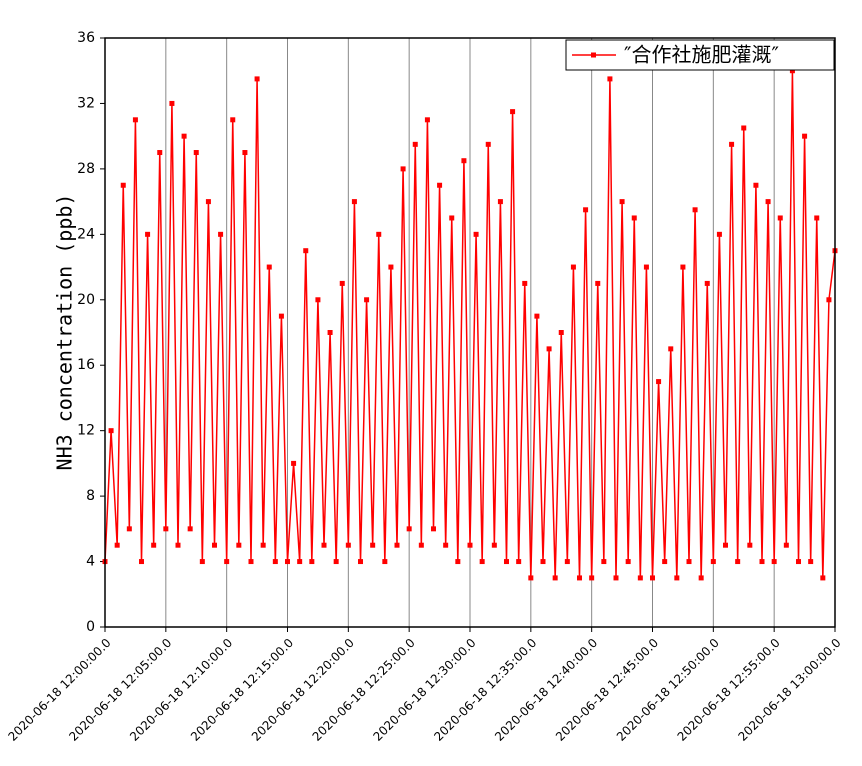 The height and width of the screenshot is (766, 862). I want to click on y-tick-label: 0, so click(90, 627).